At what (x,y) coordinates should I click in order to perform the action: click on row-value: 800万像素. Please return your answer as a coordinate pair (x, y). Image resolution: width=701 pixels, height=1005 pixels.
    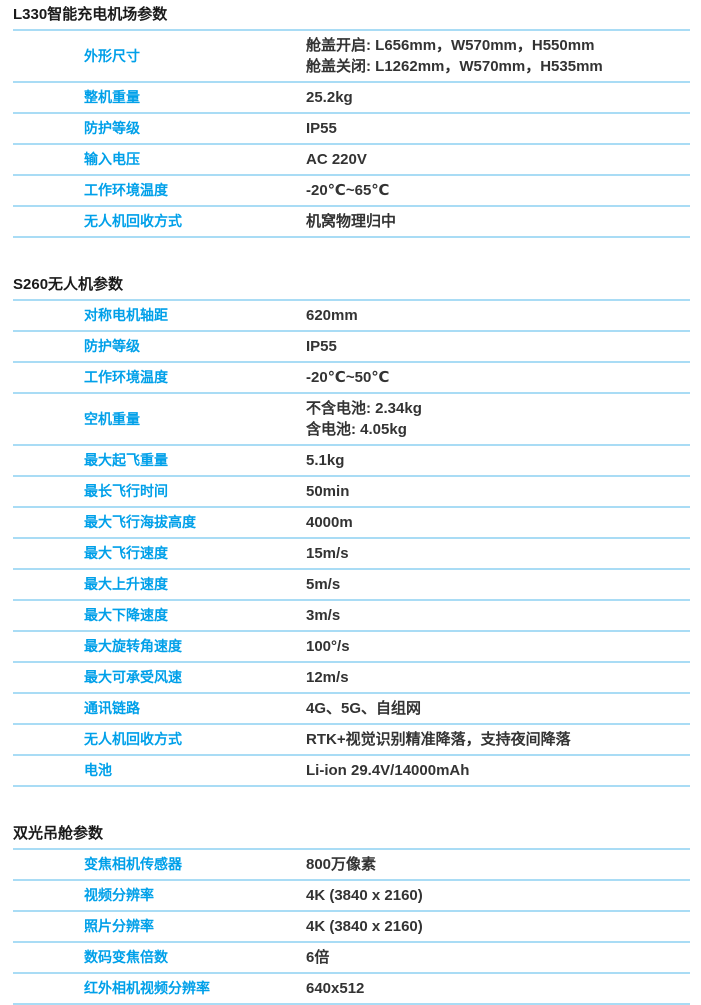
    Looking at the image, I should click on (498, 864).